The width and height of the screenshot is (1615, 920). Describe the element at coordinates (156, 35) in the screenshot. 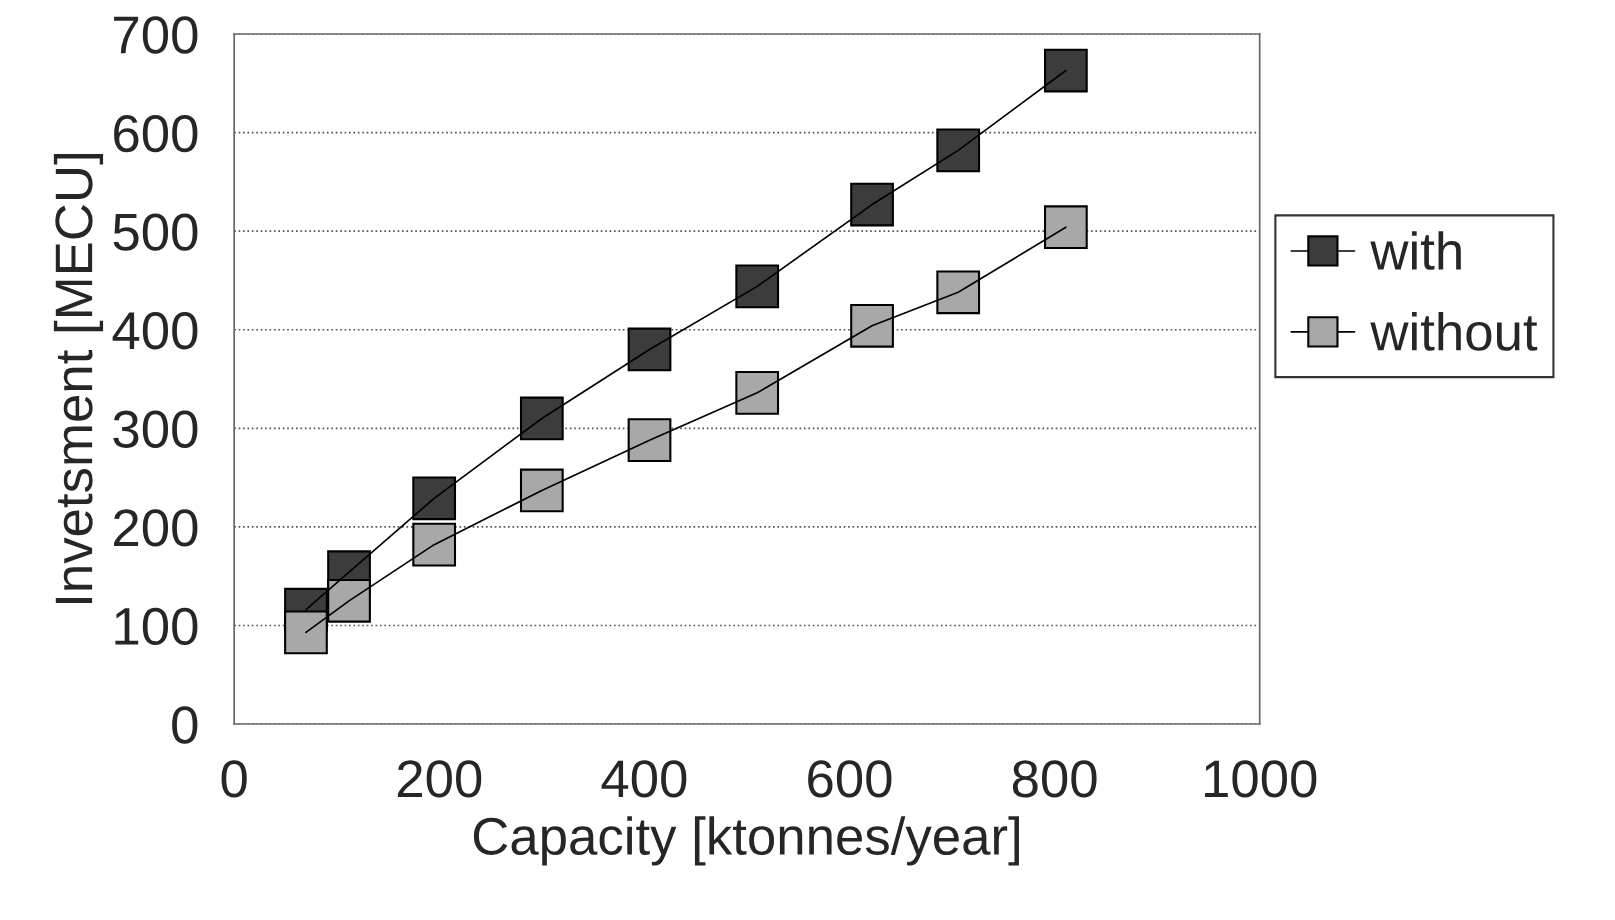

I see `y-tick-label: 700` at that location.